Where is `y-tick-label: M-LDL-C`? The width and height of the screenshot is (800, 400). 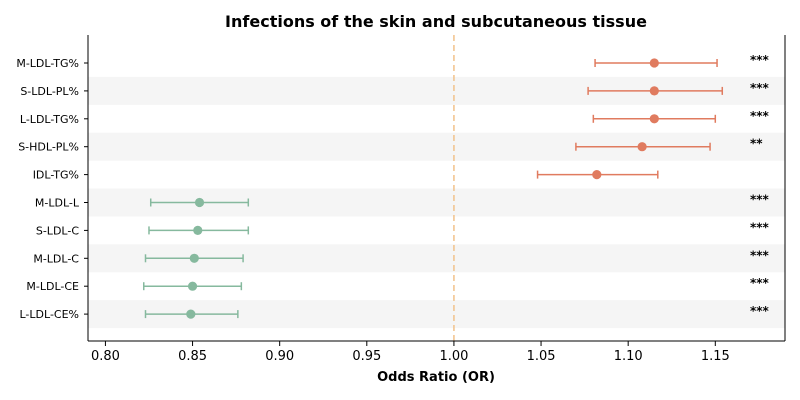
y-tick-label: M-LDL-C is located at coordinates (56, 258).